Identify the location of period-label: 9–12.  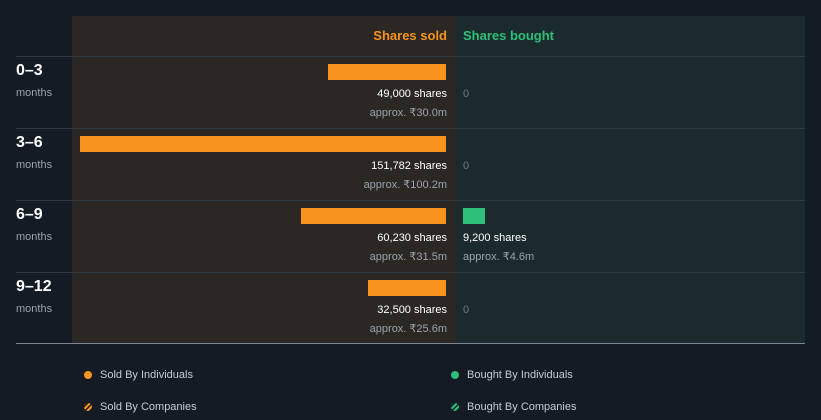
(34, 286).